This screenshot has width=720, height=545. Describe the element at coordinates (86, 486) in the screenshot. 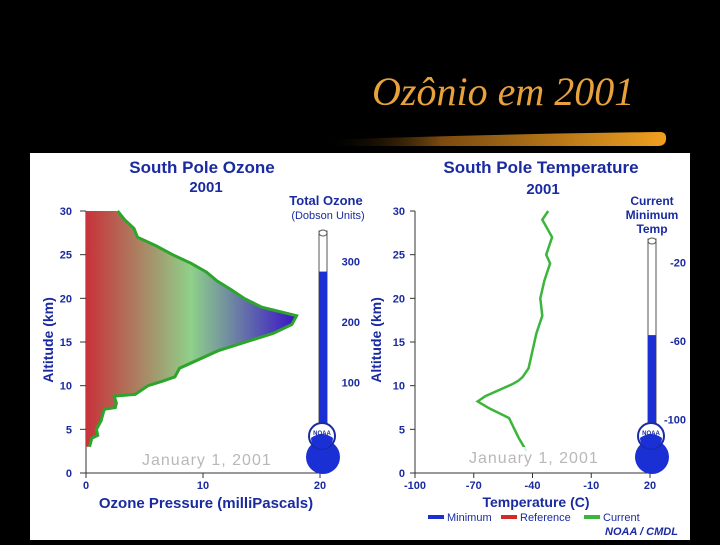

I see `ozone-x-tick-label: 0` at that location.